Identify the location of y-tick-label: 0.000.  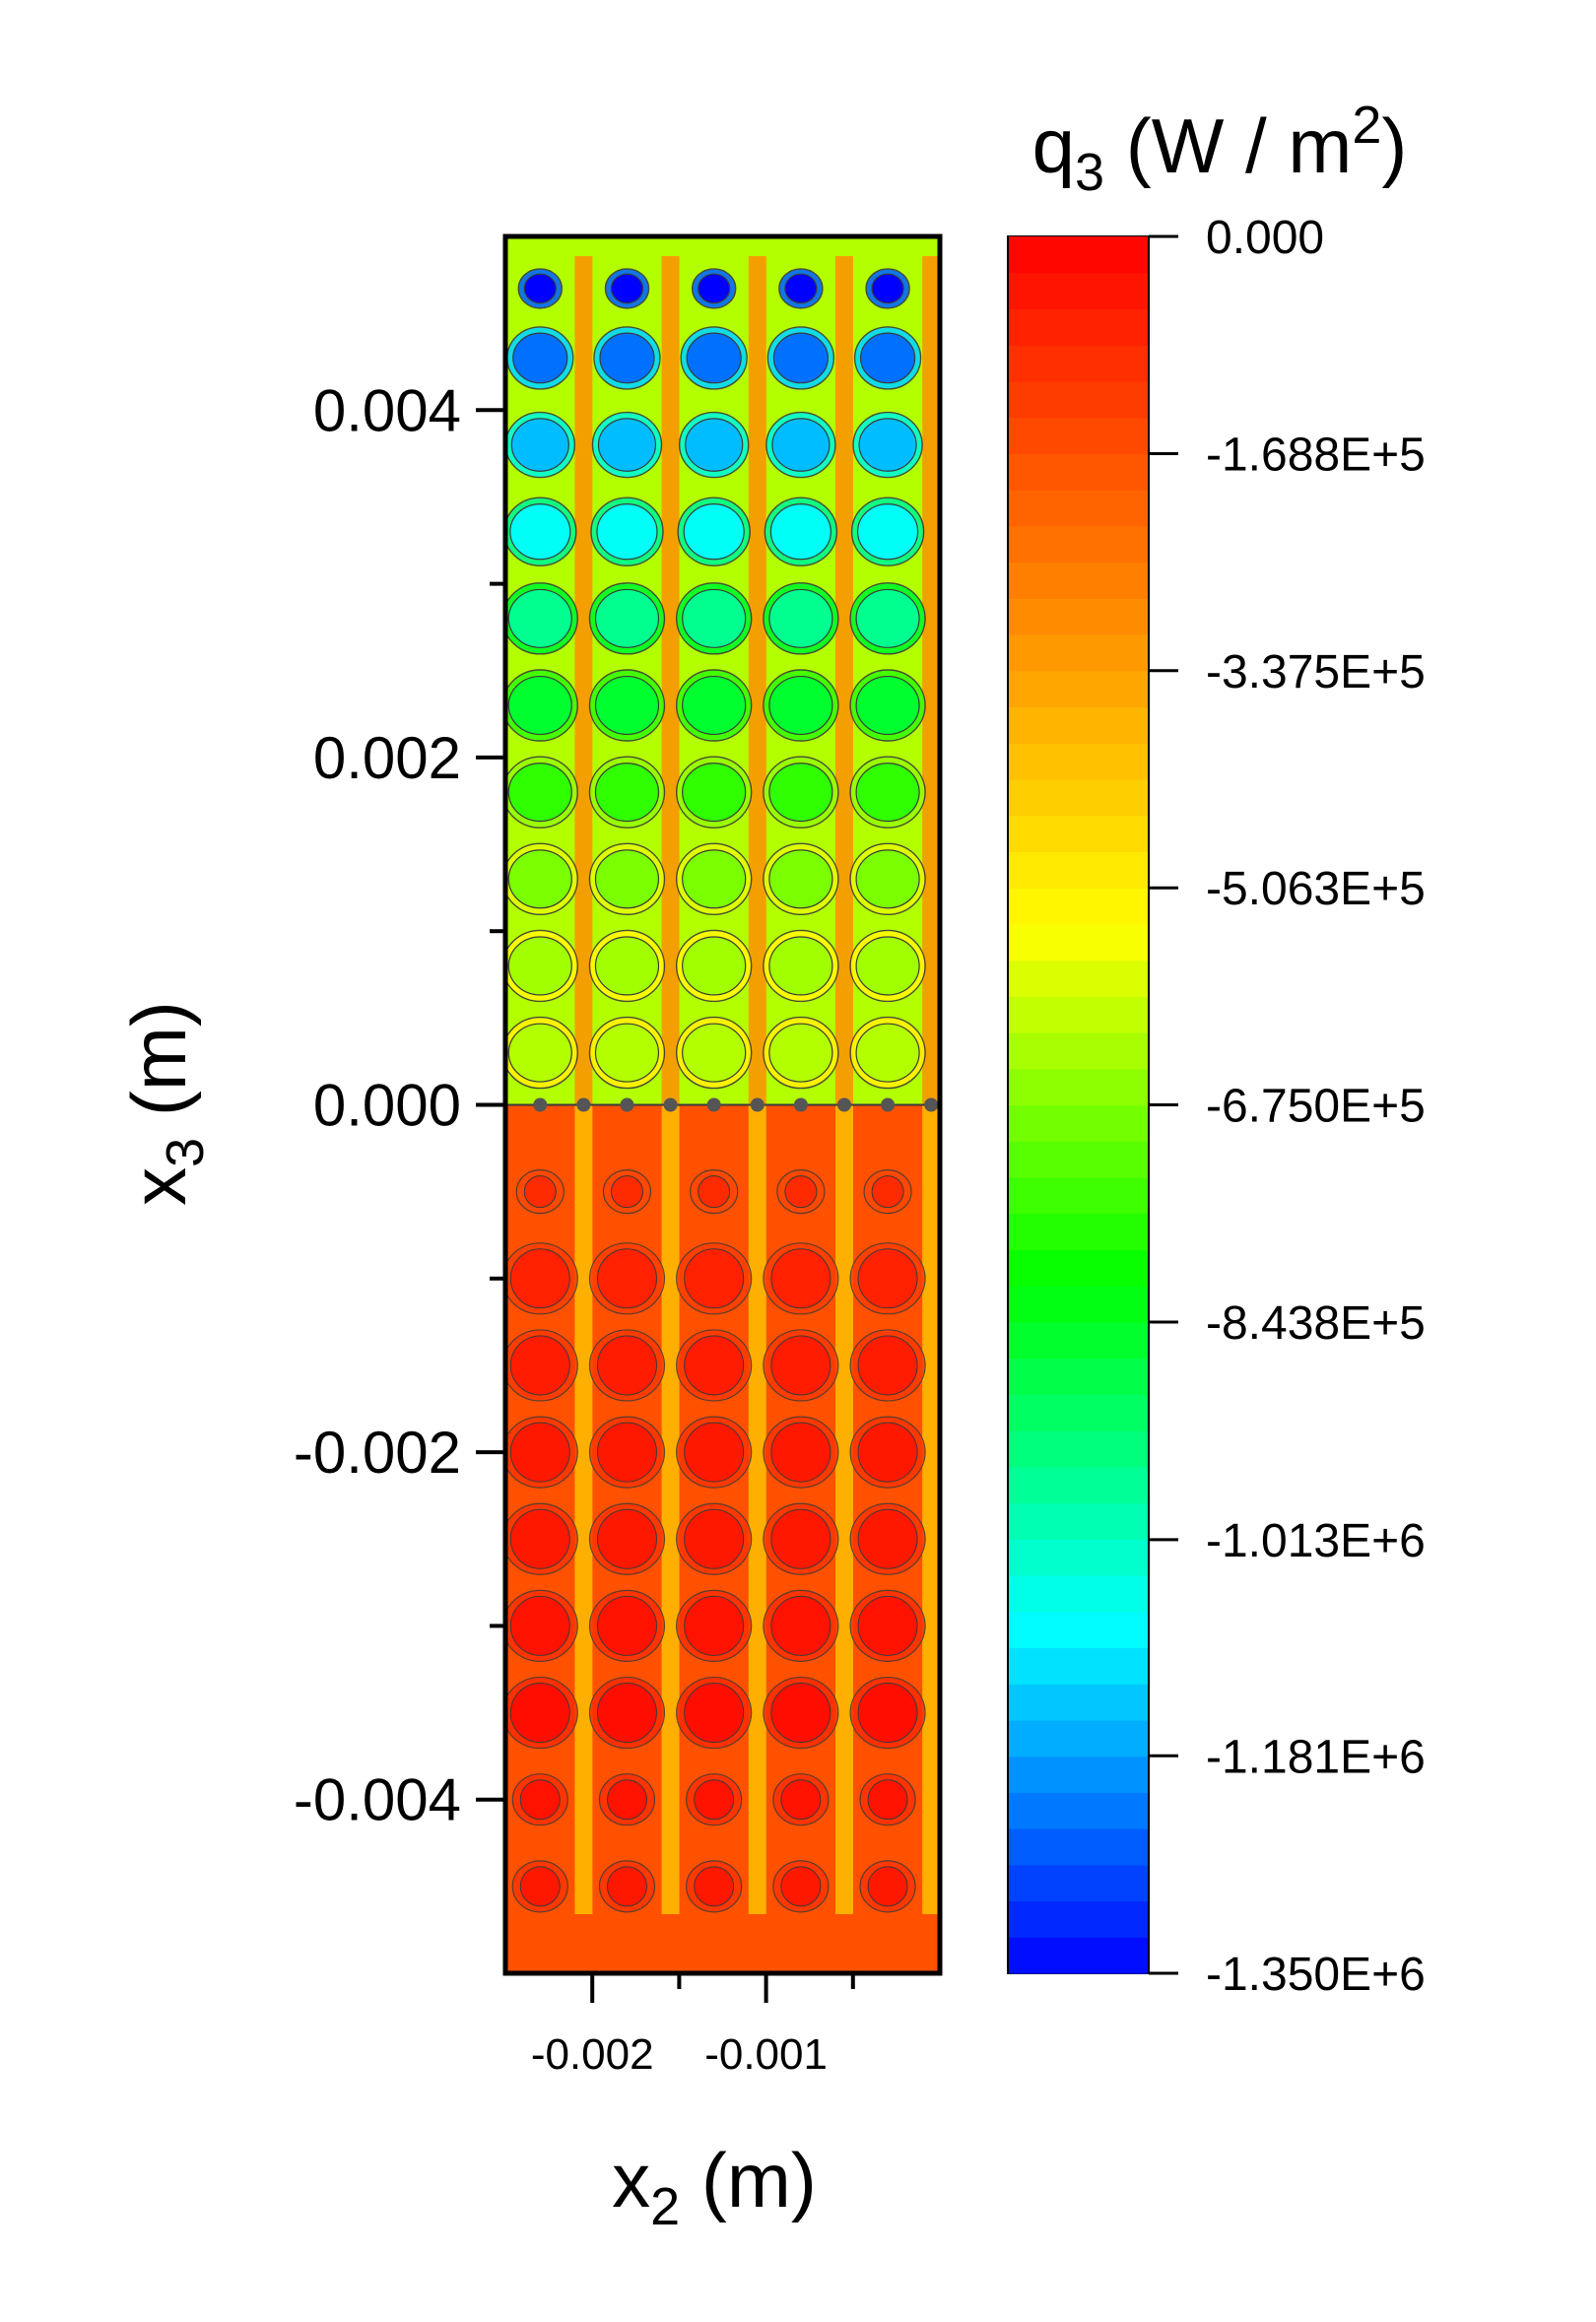
(387, 1106).